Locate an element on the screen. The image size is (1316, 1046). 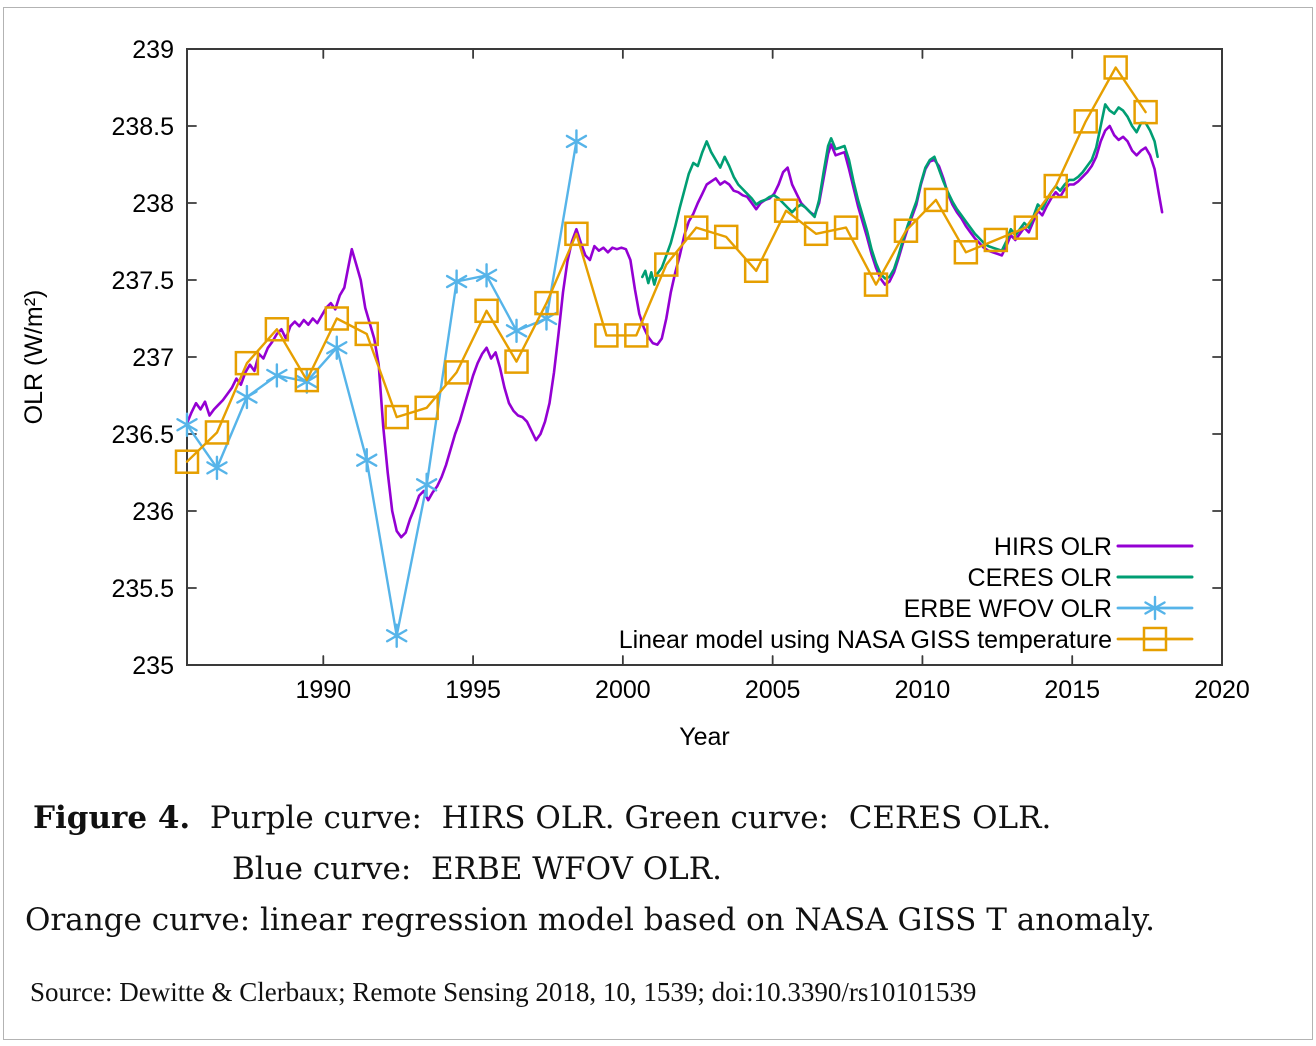
y-tick-label: 238 is located at coordinates (153, 204).